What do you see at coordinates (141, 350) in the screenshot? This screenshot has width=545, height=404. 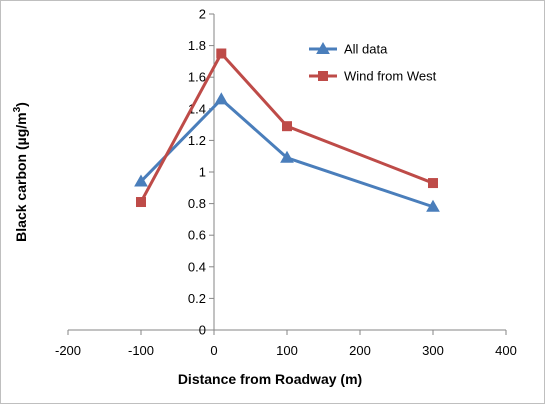 I see `x-tick-label: -100` at bounding box center [141, 350].